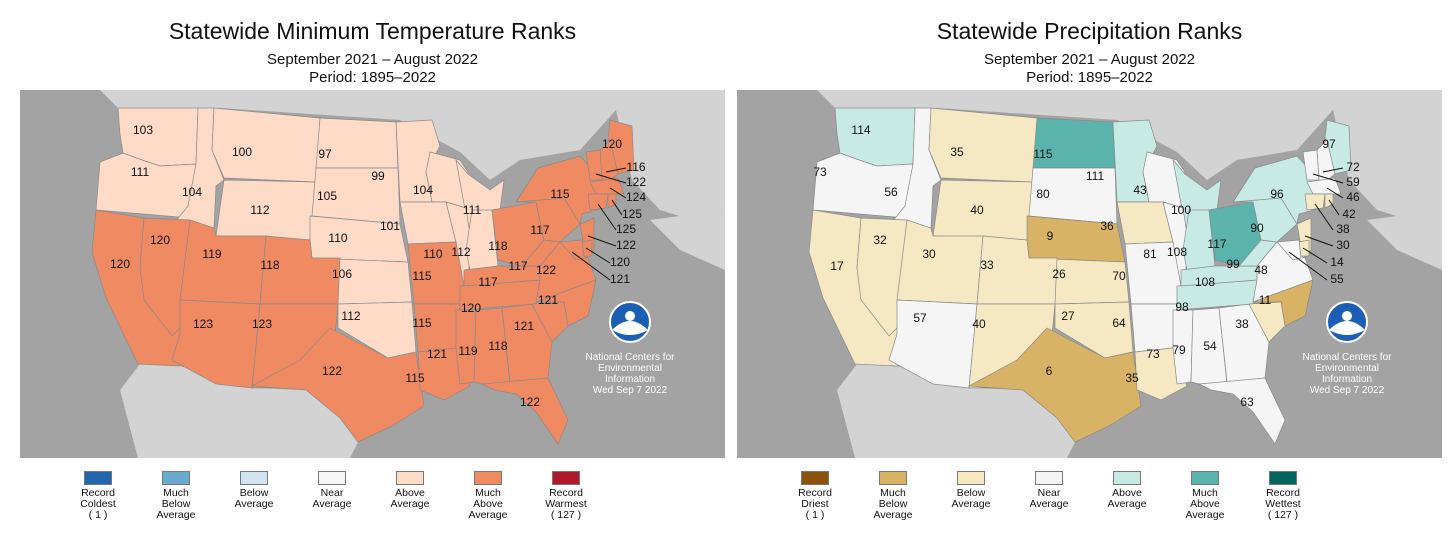  Describe the element at coordinates (437, 354) in the screenshot. I see `rank-label-ms: 121` at that location.